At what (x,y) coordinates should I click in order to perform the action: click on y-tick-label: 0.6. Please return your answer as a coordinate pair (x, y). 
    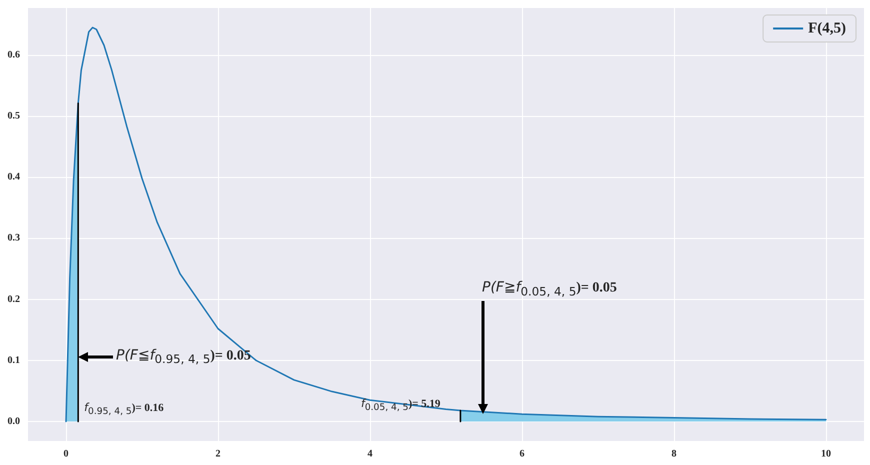
    Looking at the image, I should click on (14, 55).